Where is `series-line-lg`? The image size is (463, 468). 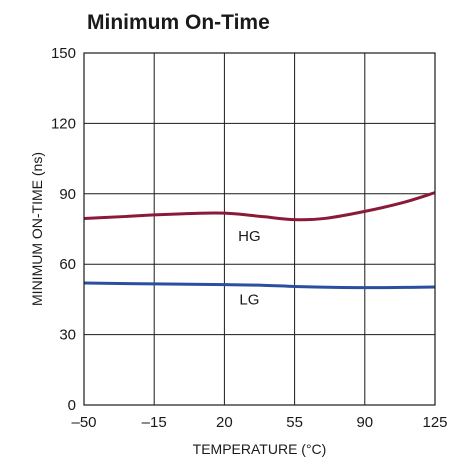
series-line-lg is located at coordinates (259, 285).